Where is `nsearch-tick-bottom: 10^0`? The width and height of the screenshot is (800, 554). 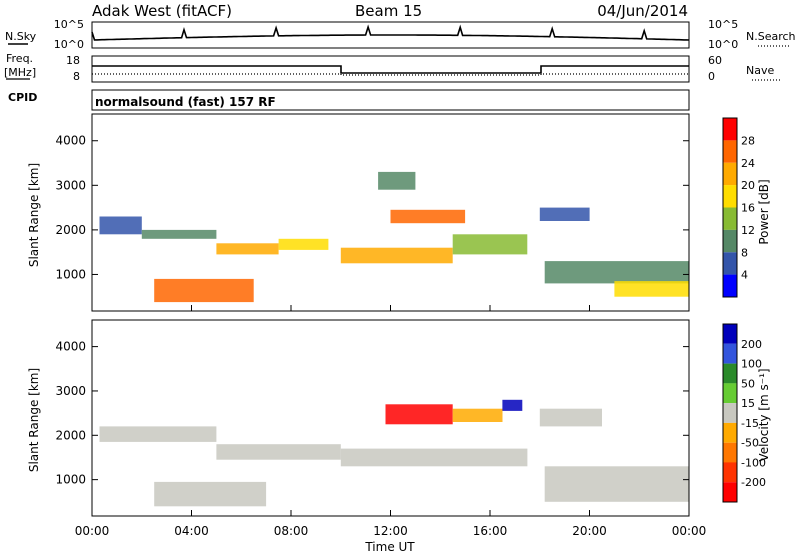 nsearch-tick-bottom: 10^0 is located at coordinates (723, 44).